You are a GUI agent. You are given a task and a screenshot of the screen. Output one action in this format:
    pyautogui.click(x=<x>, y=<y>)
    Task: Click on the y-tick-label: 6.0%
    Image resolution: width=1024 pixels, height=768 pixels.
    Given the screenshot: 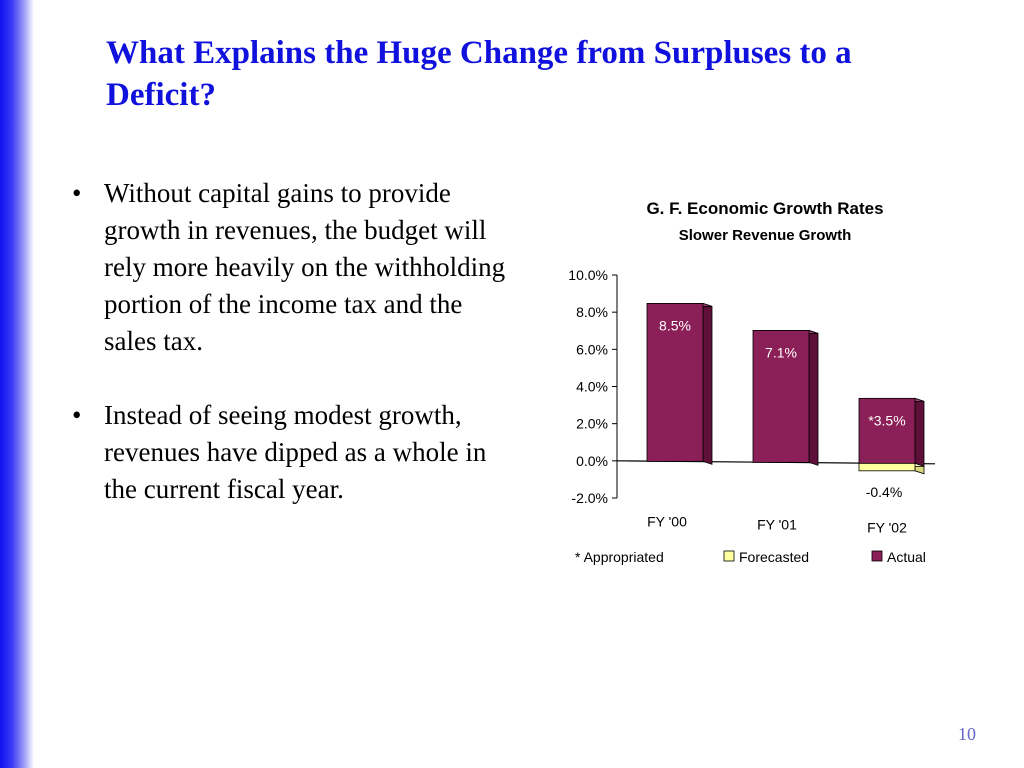 What is the action you would take?
    pyautogui.click(x=592, y=349)
    